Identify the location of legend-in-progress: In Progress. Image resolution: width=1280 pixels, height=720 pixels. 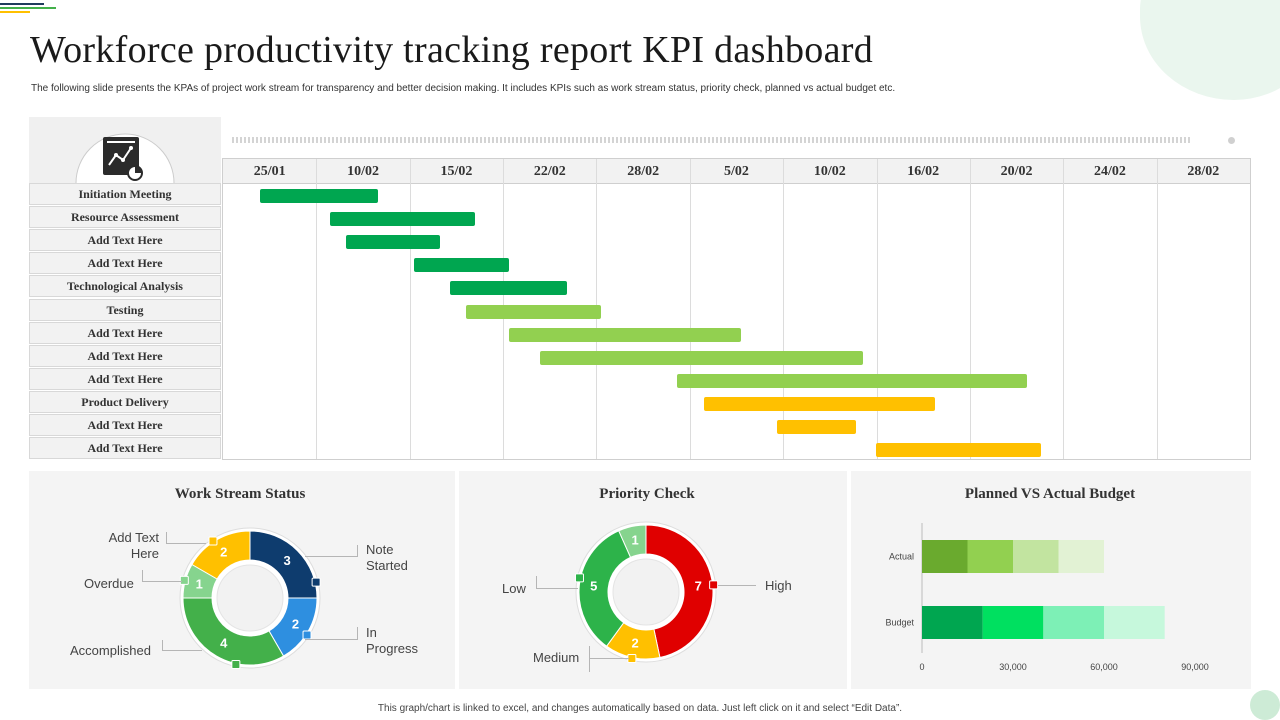
(392, 640).